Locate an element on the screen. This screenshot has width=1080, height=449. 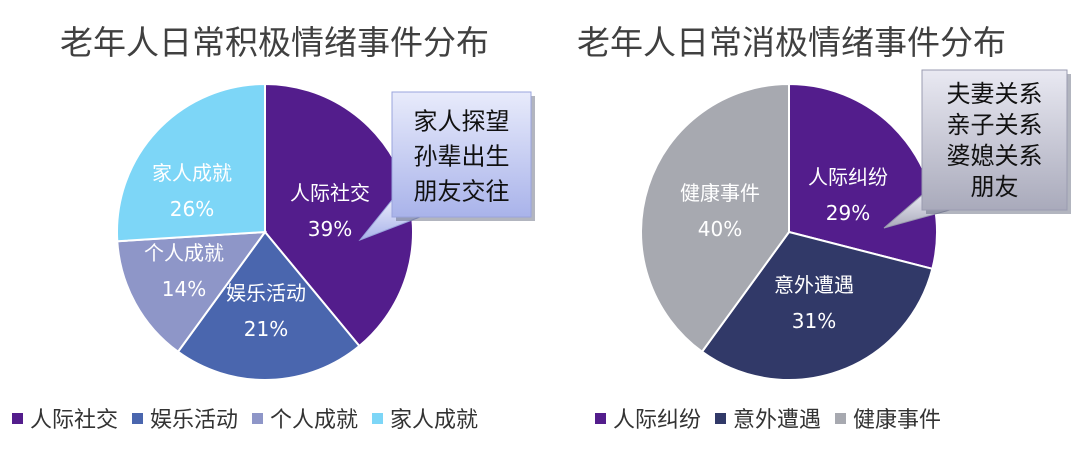
slice-value-label: 31% is located at coordinates (814, 321).